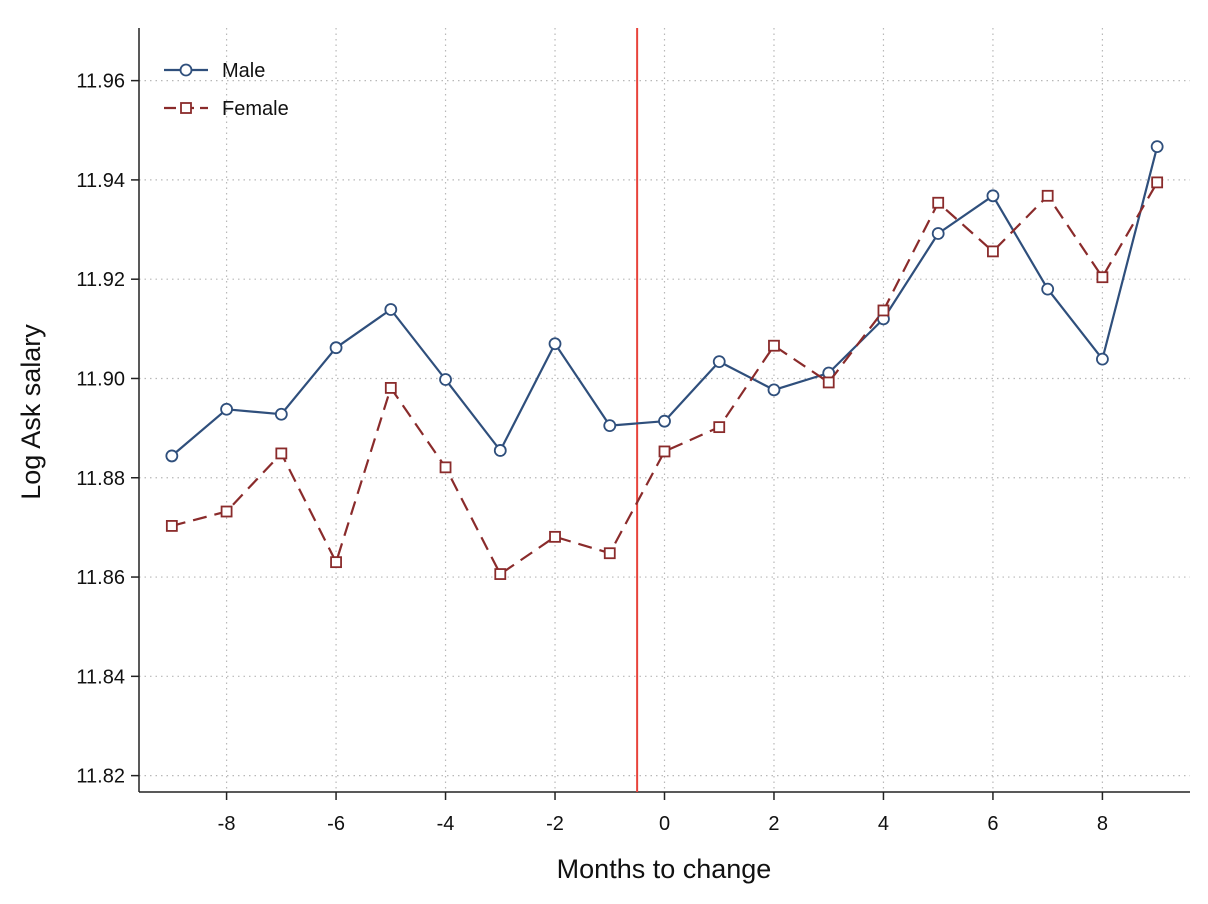  Describe the element at coordinates (227, 824) in the screenshot. I see `x-tick-label: -8` at that location.